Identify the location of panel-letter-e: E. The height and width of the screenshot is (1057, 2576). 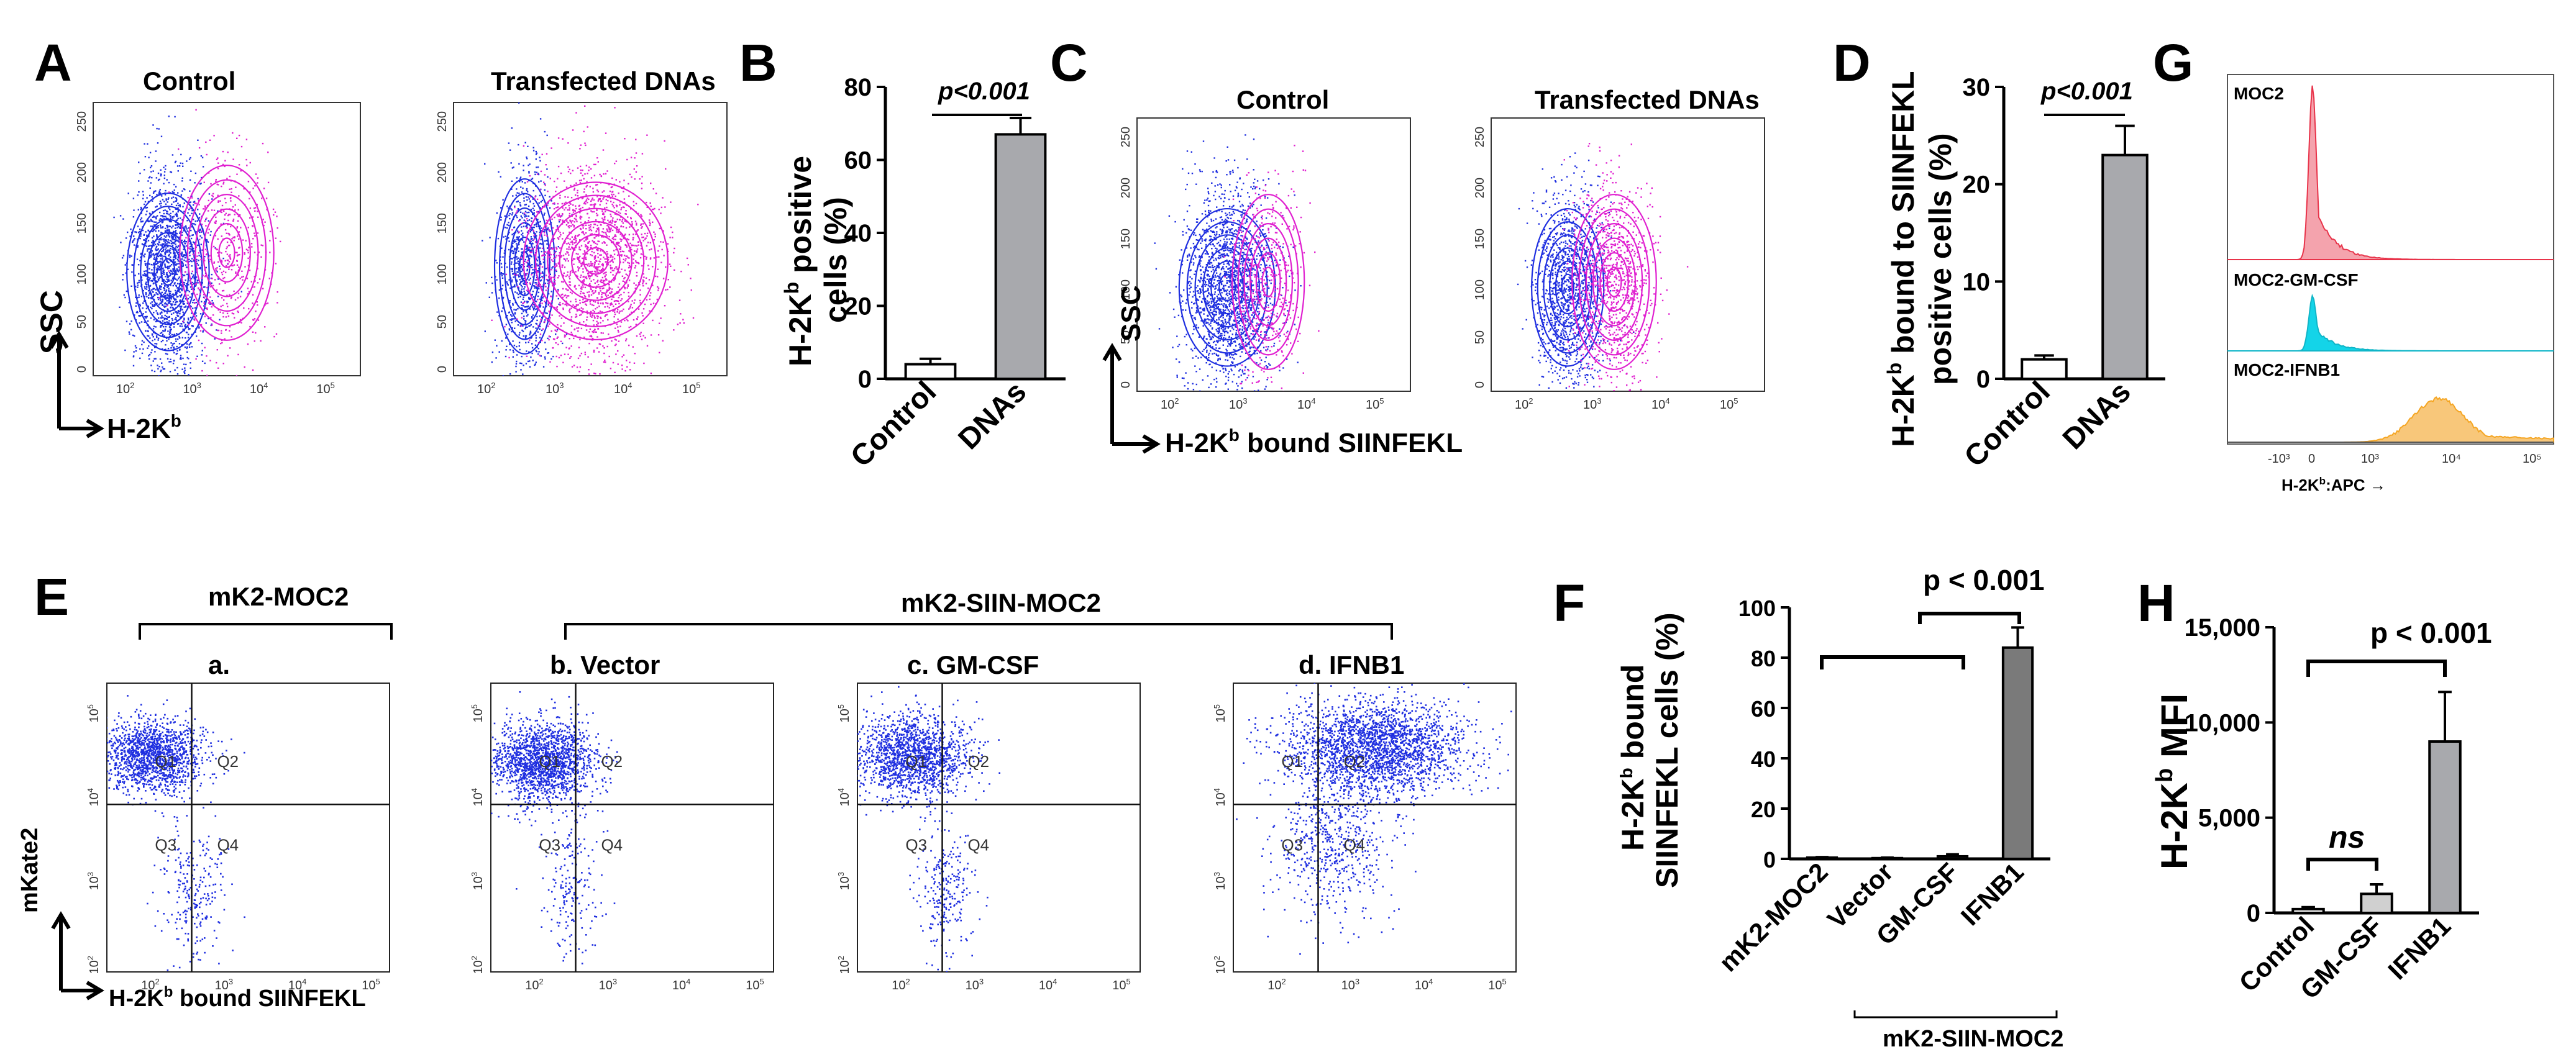
(51, 597).